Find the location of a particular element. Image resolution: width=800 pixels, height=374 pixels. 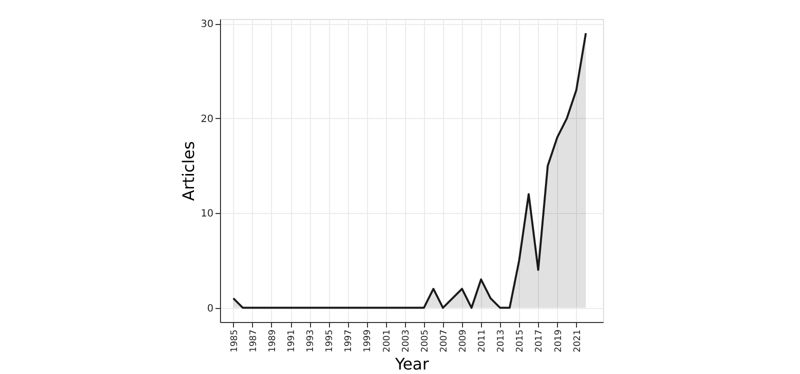

y-tick-label: 20 is located at coordinates (207, 119).